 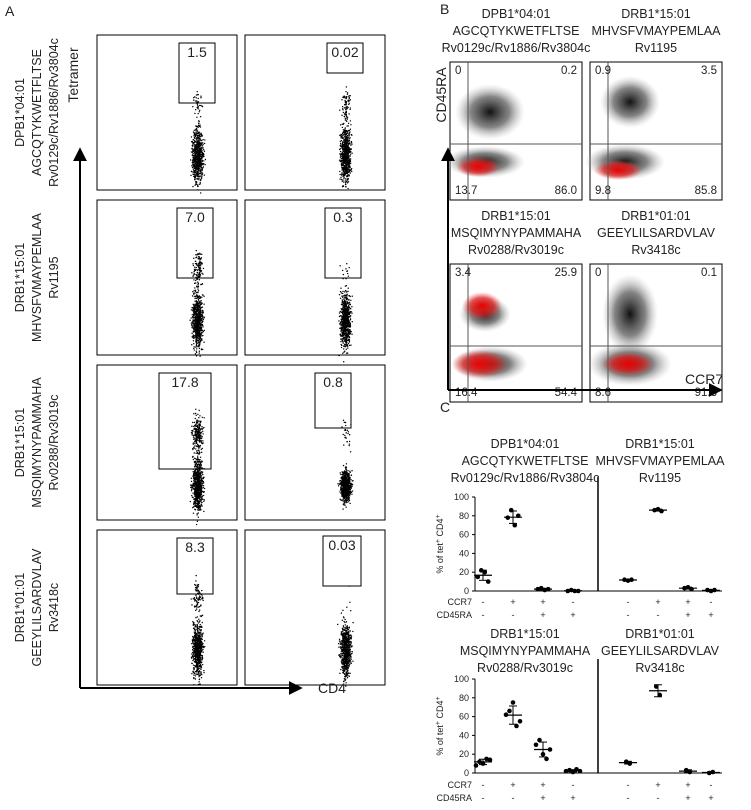 What do you see at coordinates (54, 607) in the screenshot?
I see `row-label: Rv3418c` at bounding box center [54, 607].